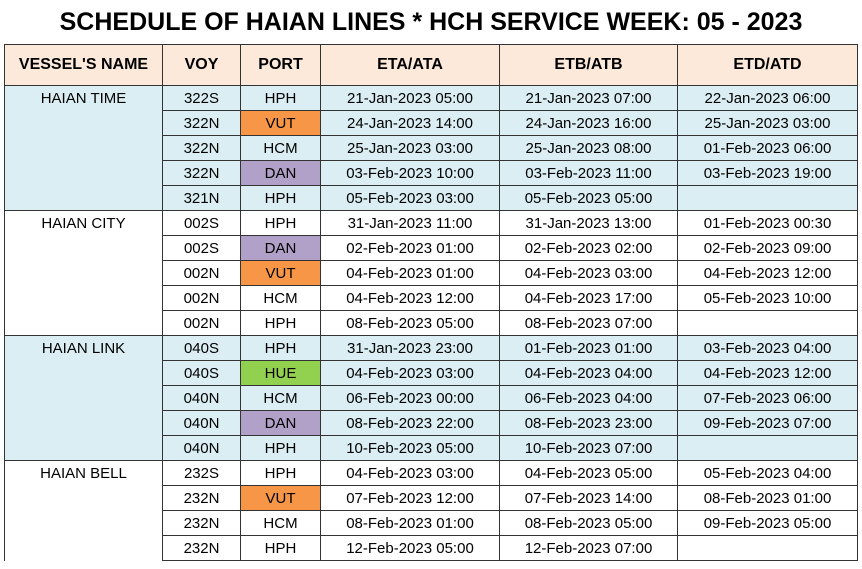  What do you see at coordinates (767, 348) in the screenshot?
I see `cell: 03-Feb-2023 04:00` at bounding box center [767, 348].